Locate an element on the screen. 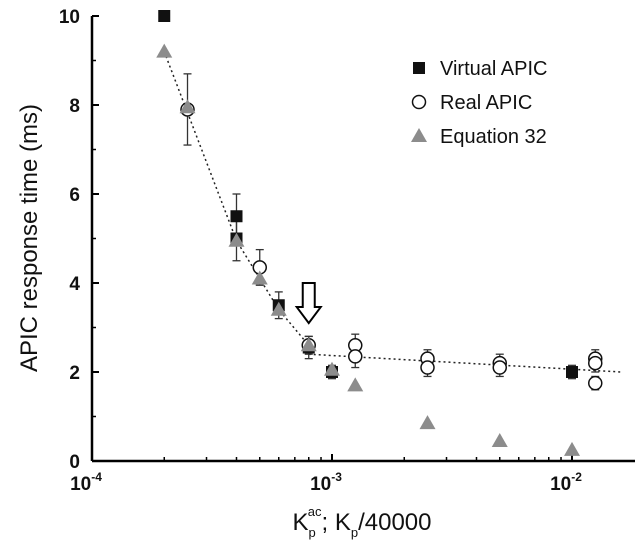 This screenshot has width=635, height=540. legend-label: Real APIC is located at coordinates (486, 103).